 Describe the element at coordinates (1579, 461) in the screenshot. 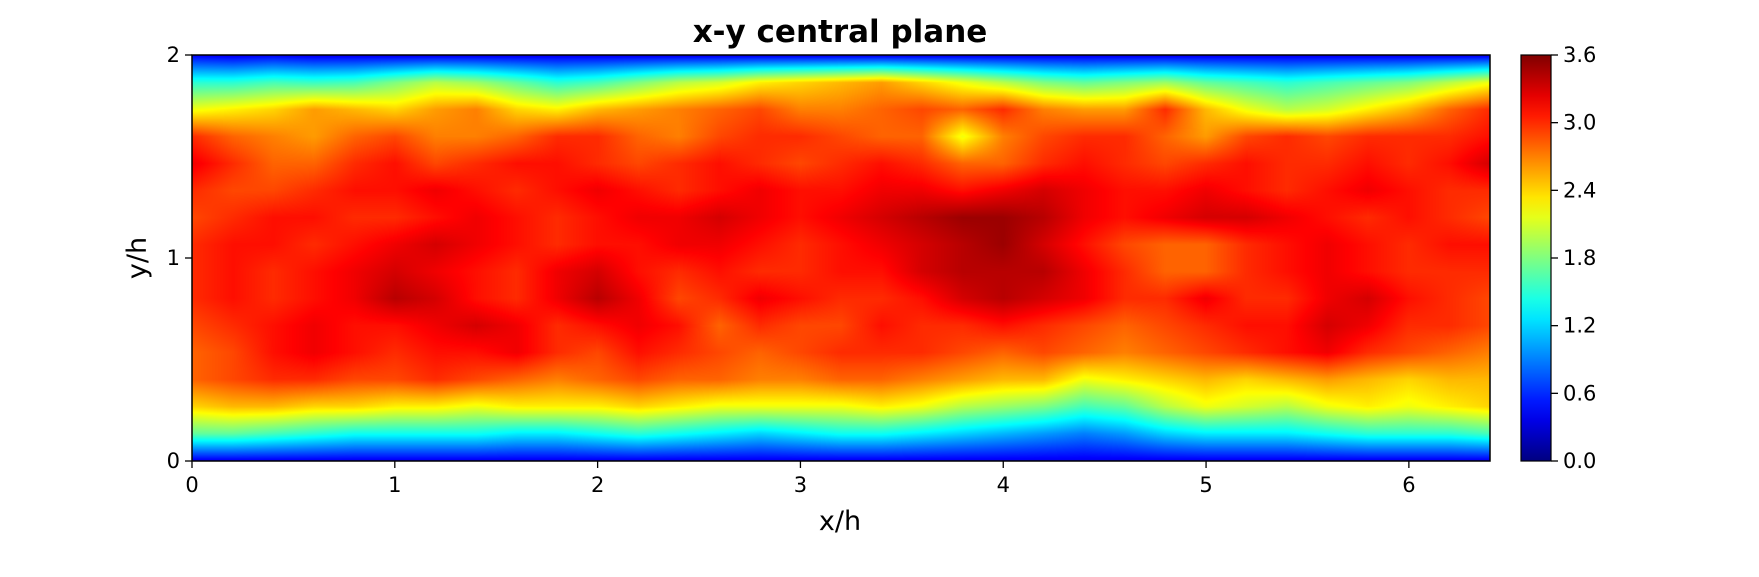

I see `colorbar-tick-label: 0.0` at that location.